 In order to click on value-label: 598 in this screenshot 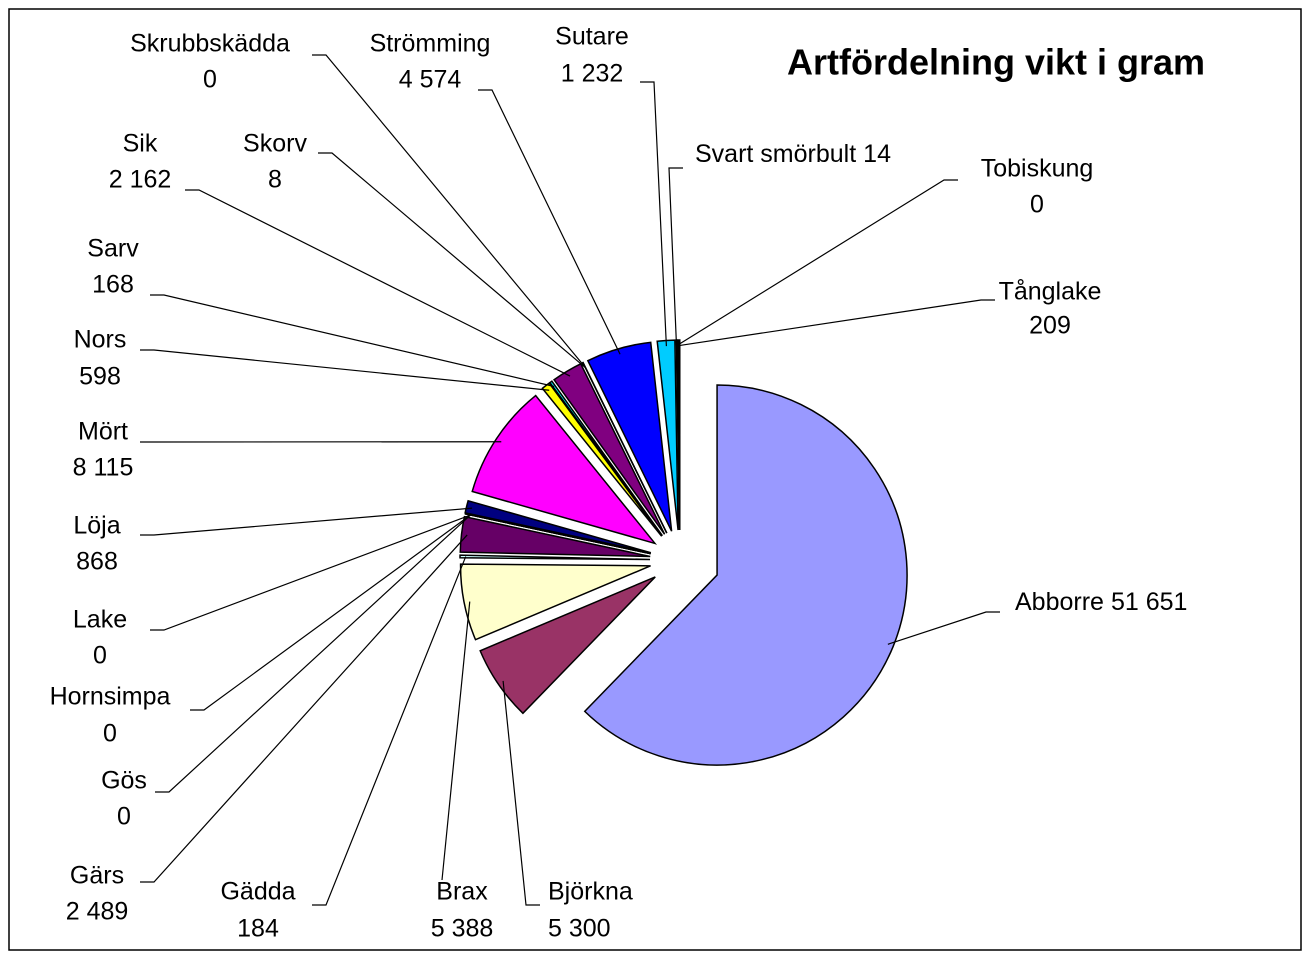, I will do `click(100, 377)`.